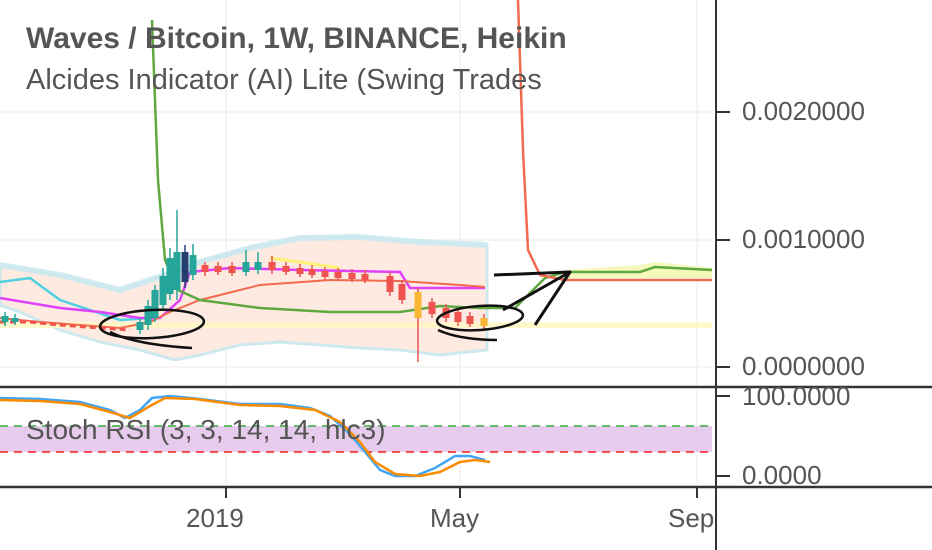  I want to click on annotation-arrow-head, so click(532, 298).